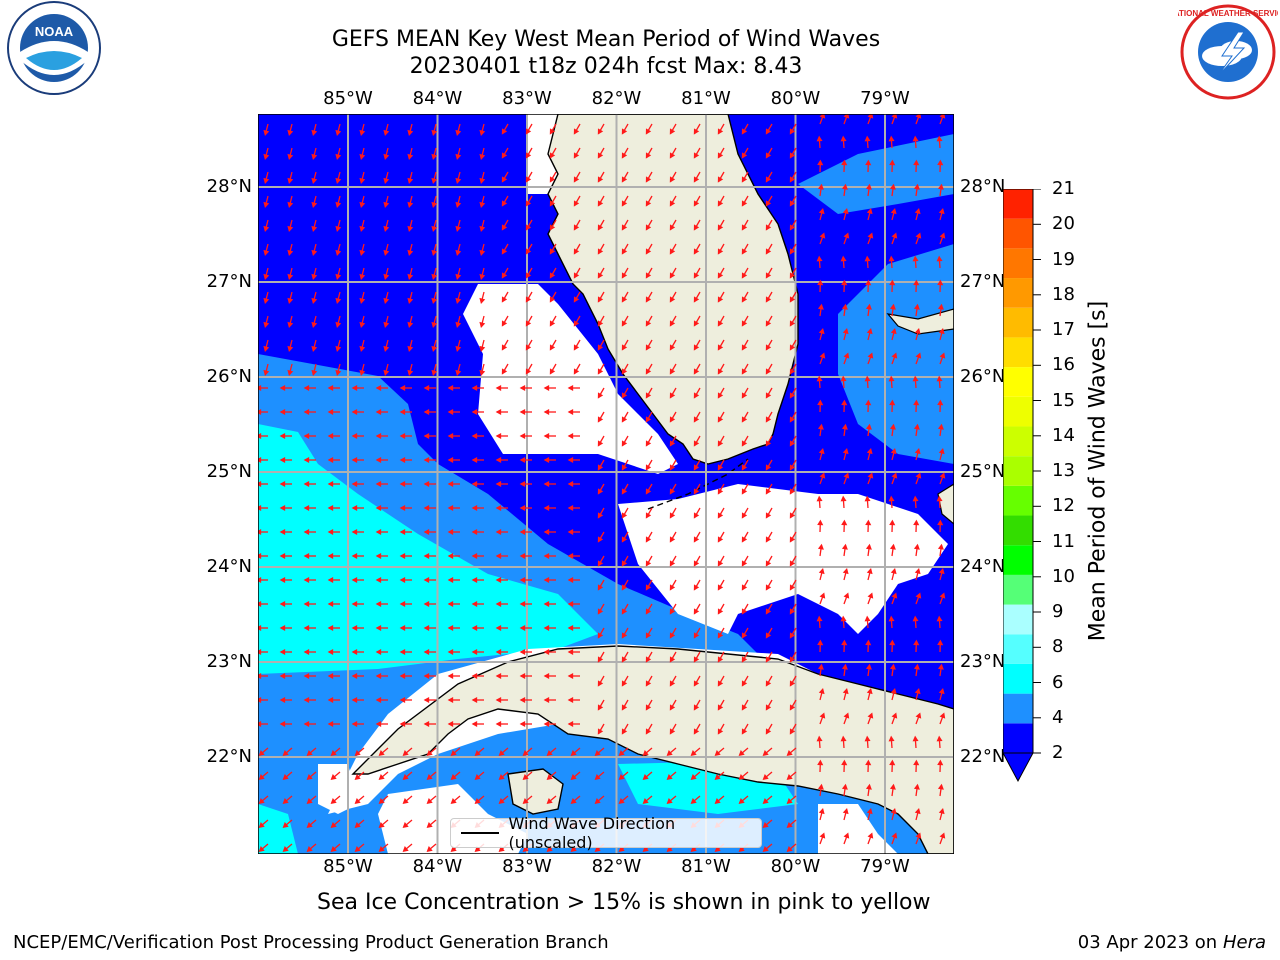 Image resolution: width=1280 pixels, height=960 pixels. What do you see at coordinates (945, 504) in the screenshot?
I see `andros-island` at bounding box center [945, 504].